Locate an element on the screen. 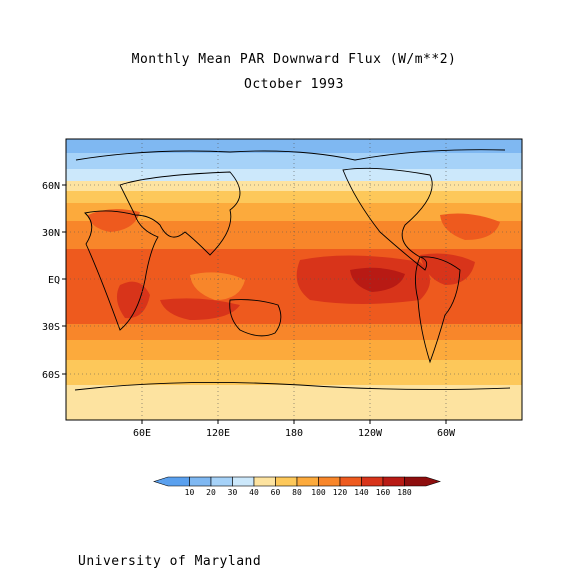 Image resolution: width=588 pixels, height=588 pixels. colorbar-tick-label: 80 is located at coordinates (297, 492).